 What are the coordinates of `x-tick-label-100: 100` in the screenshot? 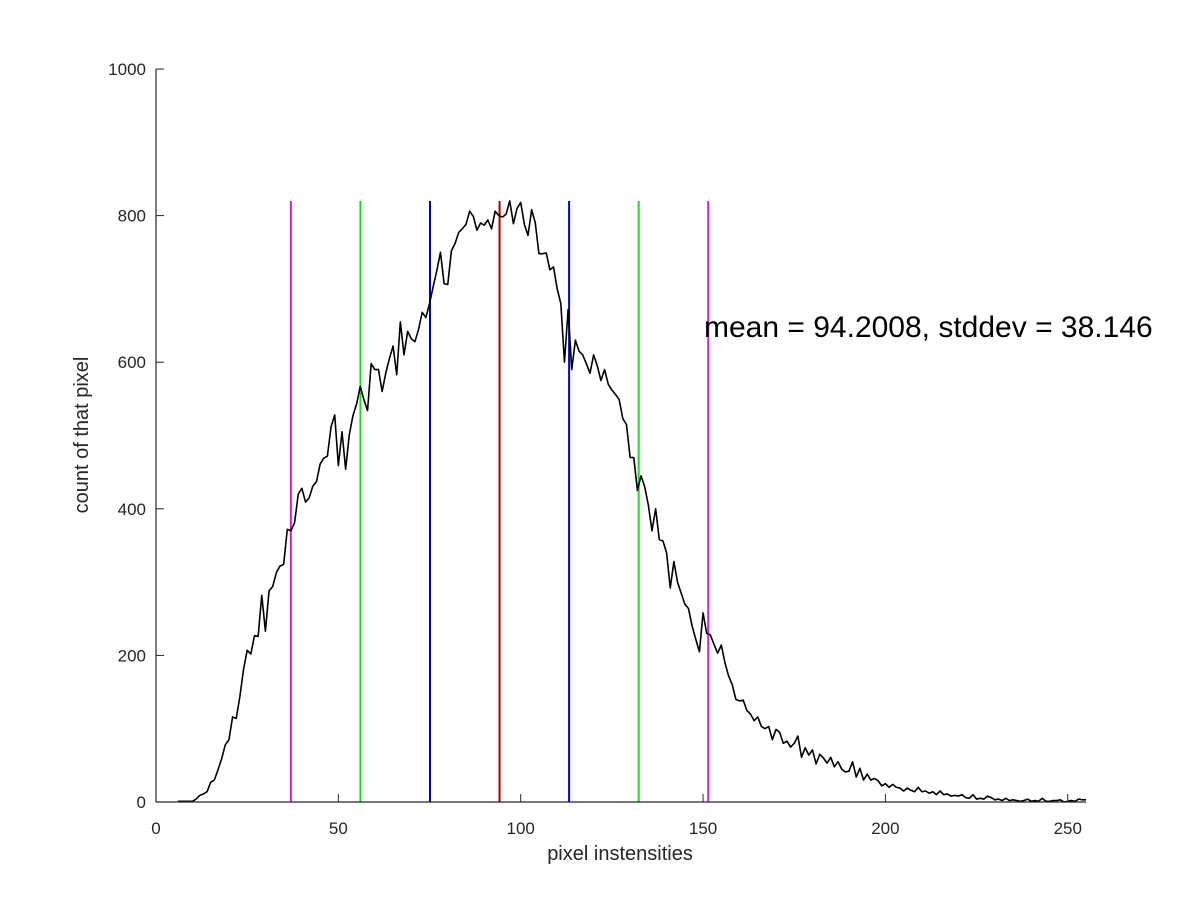 It's located at (521, 828).